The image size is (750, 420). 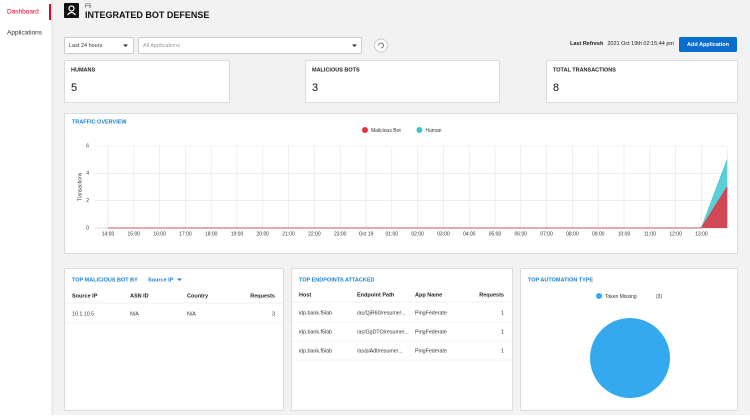 What do you see at coordinates (288, 234) in the screenshot?
I see `x-tick-label: 21:00` at bounding box center [288, 234].